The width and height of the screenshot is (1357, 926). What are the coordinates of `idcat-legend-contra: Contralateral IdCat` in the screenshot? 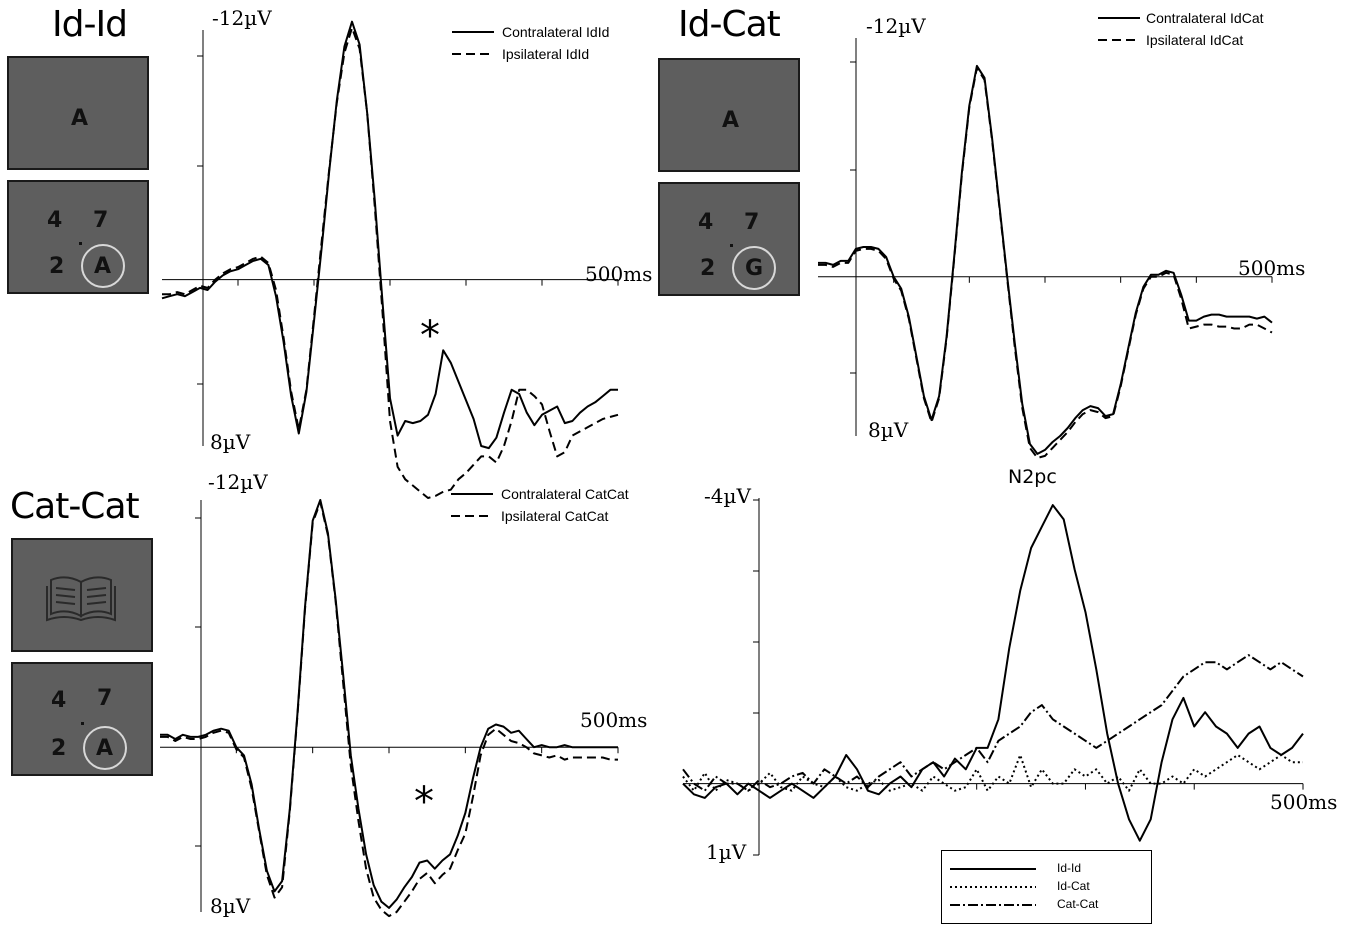 It's located at (1205, 18).